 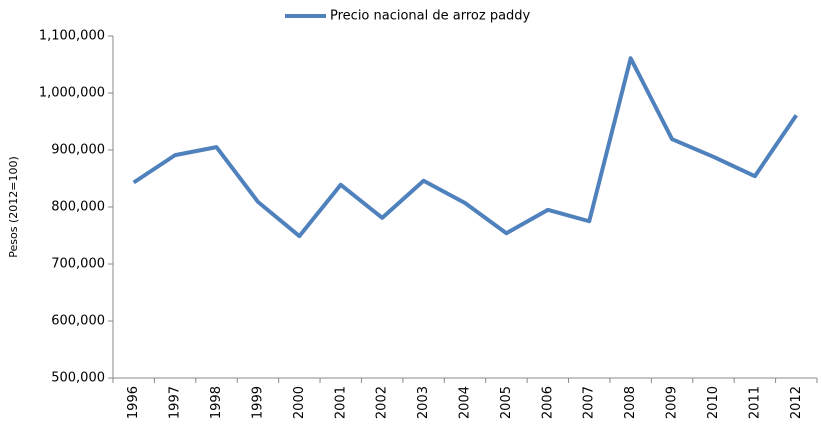 What do you see at coordinates (465, 402) in the screenshot?
I see `x-tick-label: 2004` at bounding box center [465, 402].